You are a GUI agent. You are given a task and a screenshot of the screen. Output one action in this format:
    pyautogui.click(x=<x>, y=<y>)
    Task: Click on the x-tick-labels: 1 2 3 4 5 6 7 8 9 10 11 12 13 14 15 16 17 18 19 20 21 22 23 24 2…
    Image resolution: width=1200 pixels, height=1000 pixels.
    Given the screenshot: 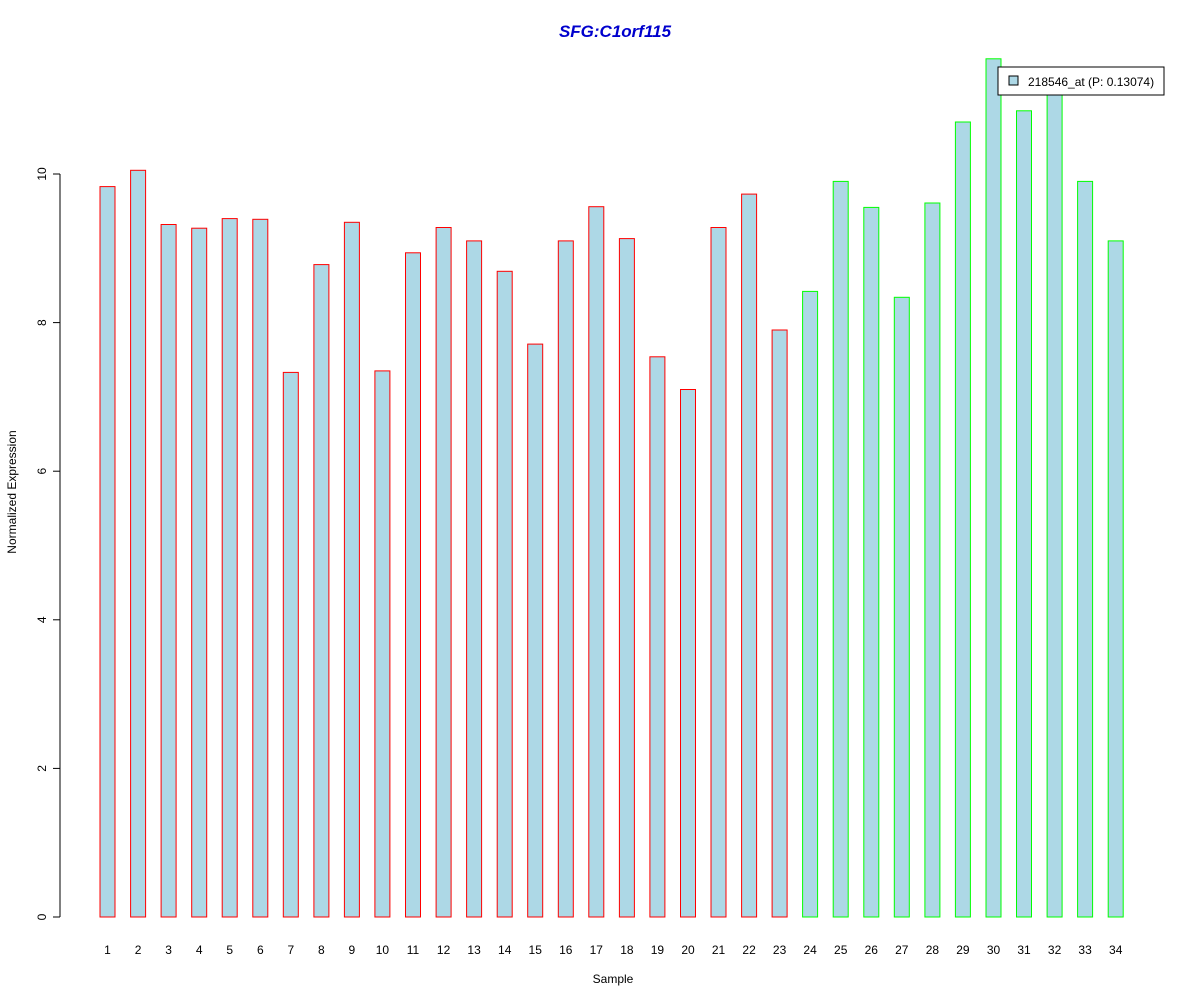 What is the action you would take?
    pyautogui.click(x=613, y=950)
    